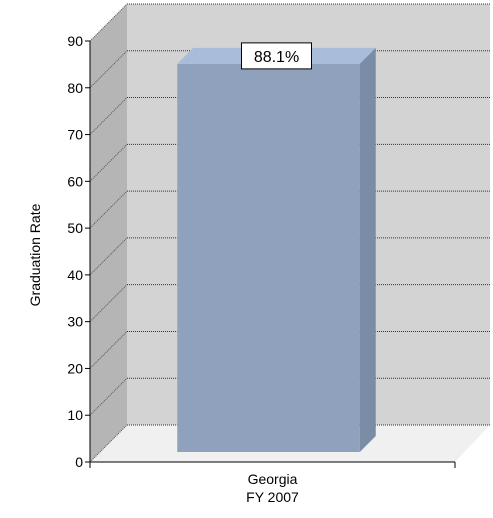 The height and width of the screenshot is (518, 493). I want to click on y-axis-label: Graduation Rate, so click(35, 254).